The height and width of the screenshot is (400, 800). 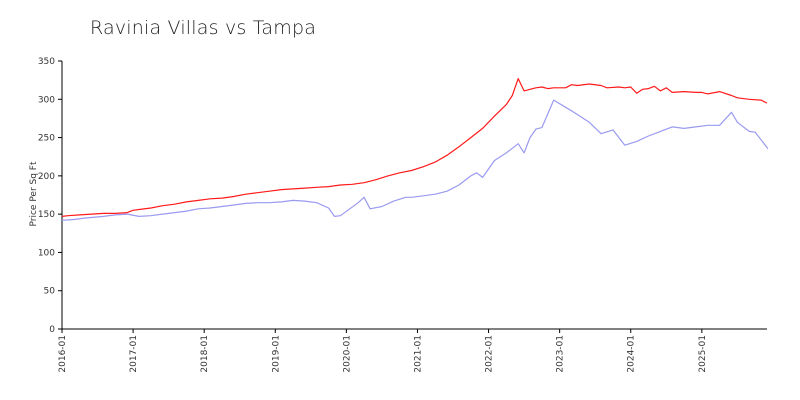 What do you see at coordinates (46, 215) in the screenshot?
I see `y-tick-label: 150` at bounding box center [46, 215].